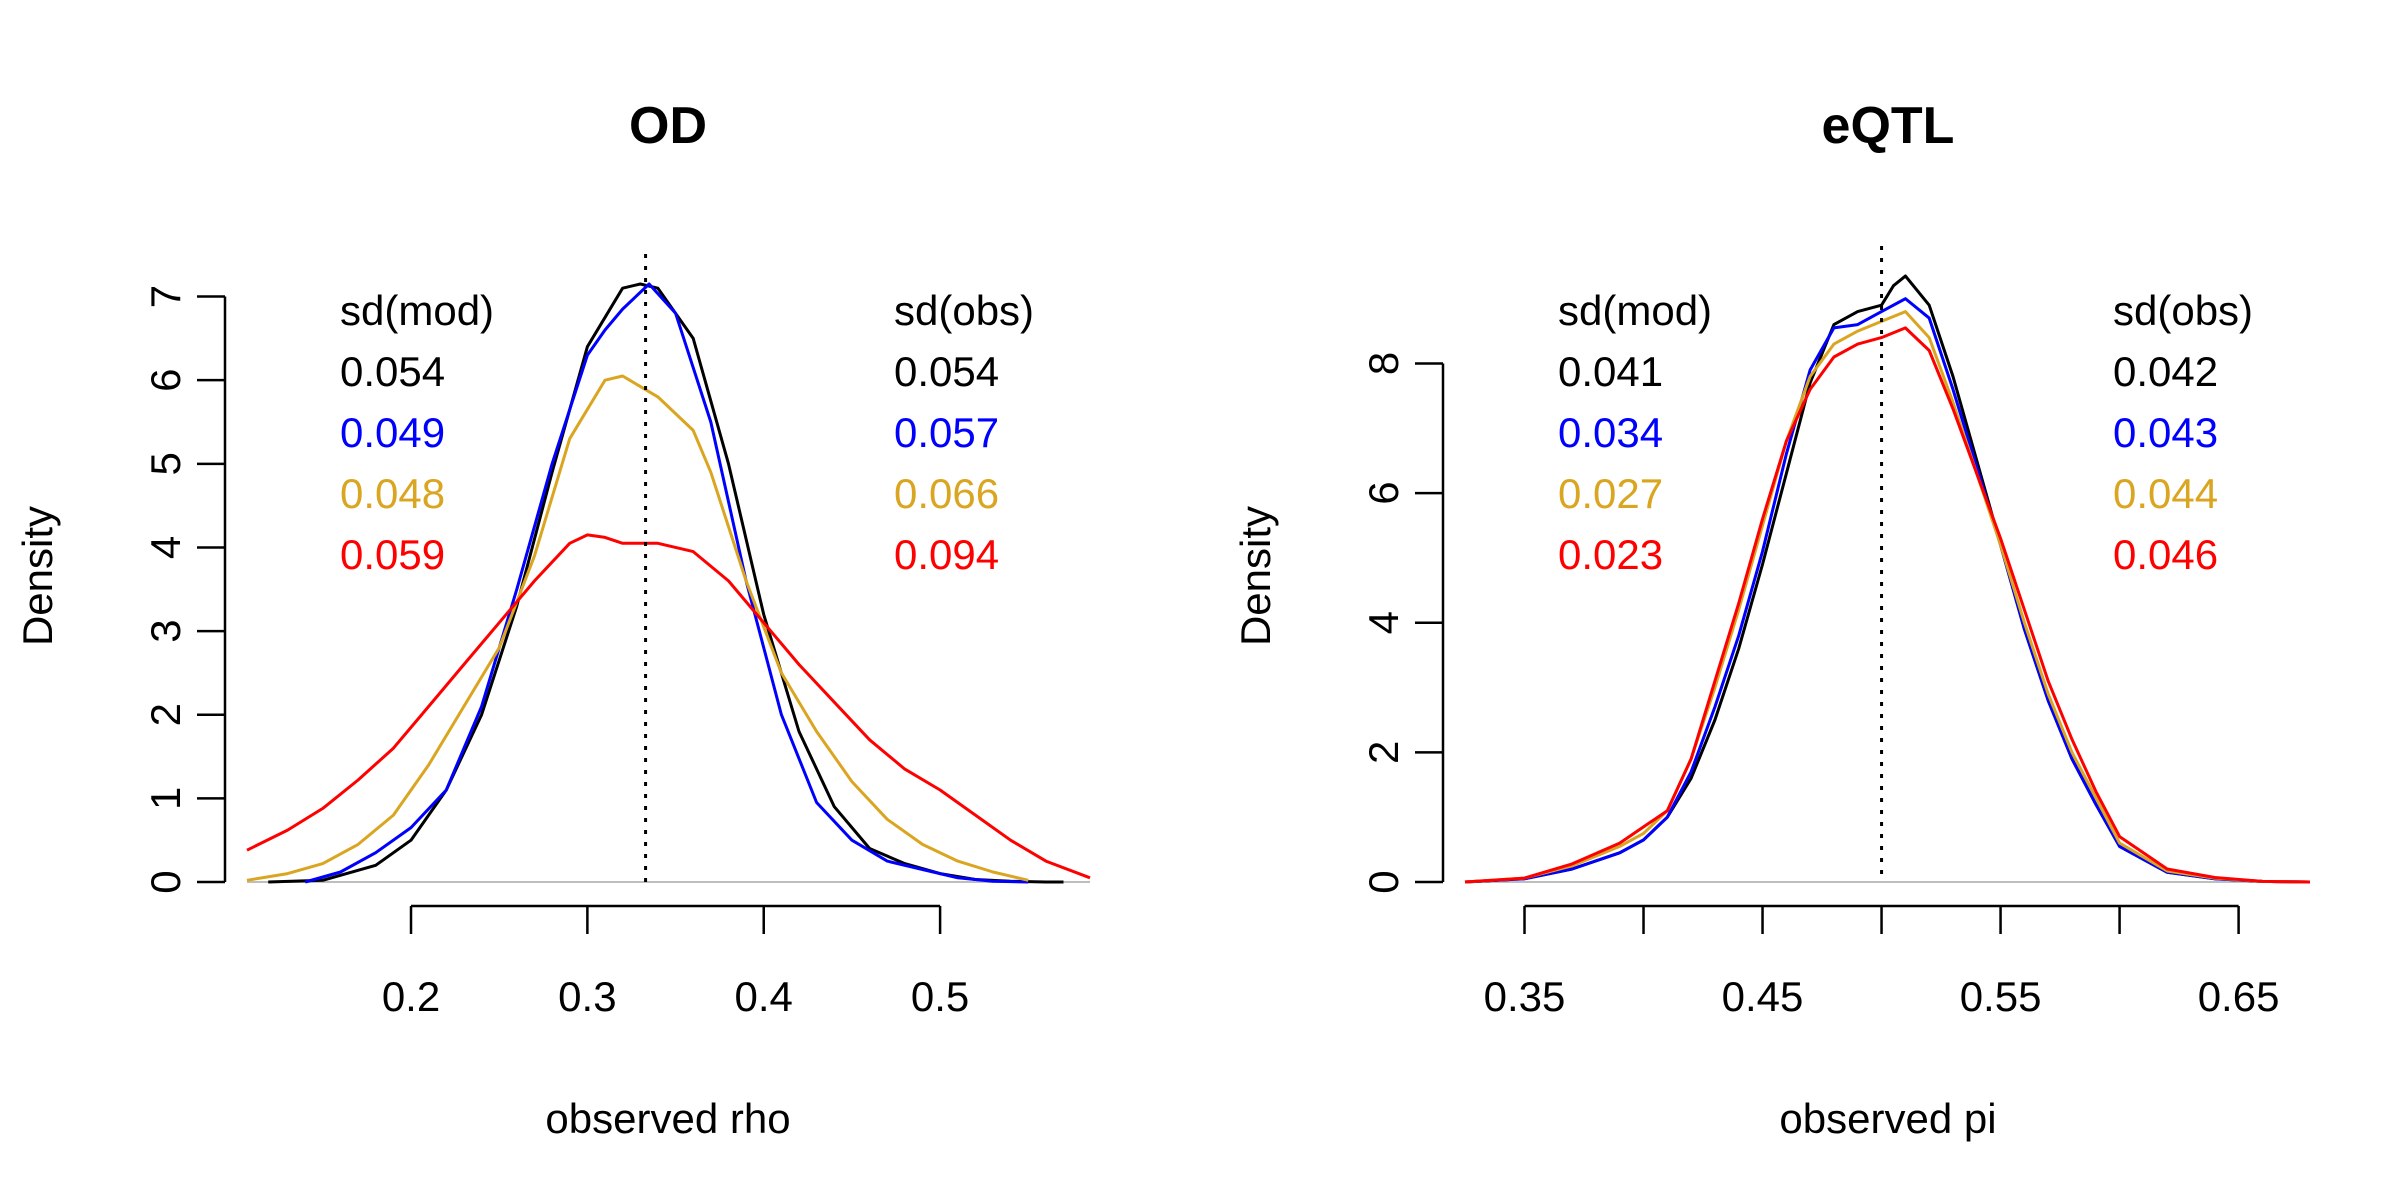 This screenshot has width=2400, height=1200. What do you see at coordinates (392, 493) in the screenshot?
I see `sd-mod-value: 0.048` at bounding box center [392, 493].